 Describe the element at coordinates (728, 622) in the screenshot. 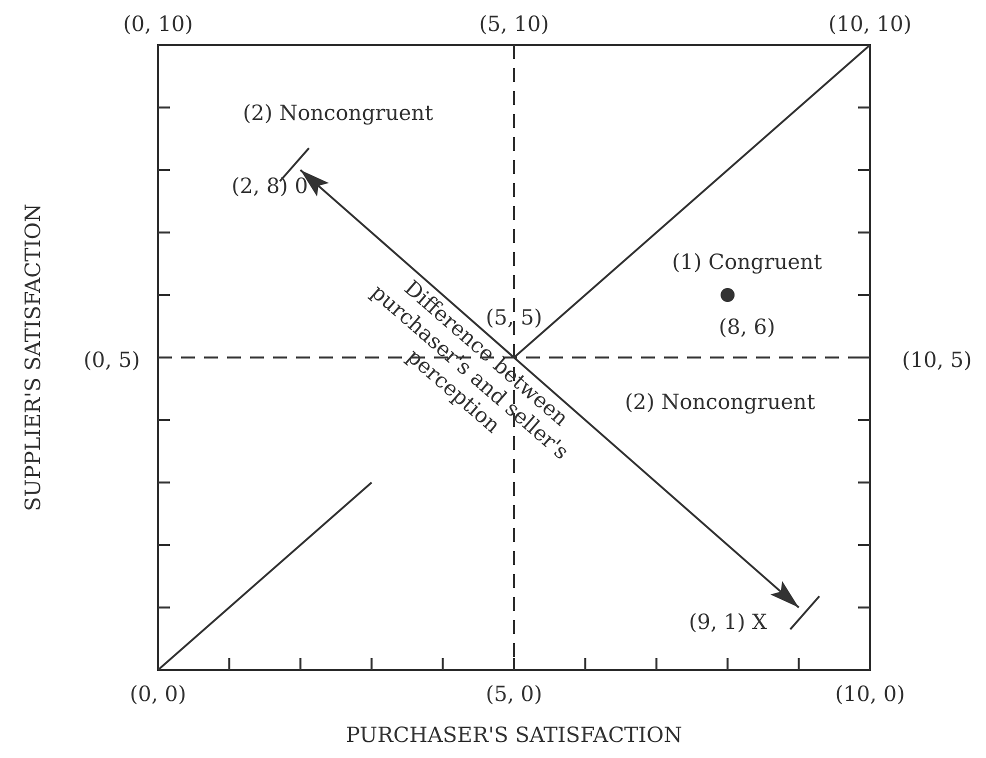

I see `annotation: (9, 1) X` at that location.